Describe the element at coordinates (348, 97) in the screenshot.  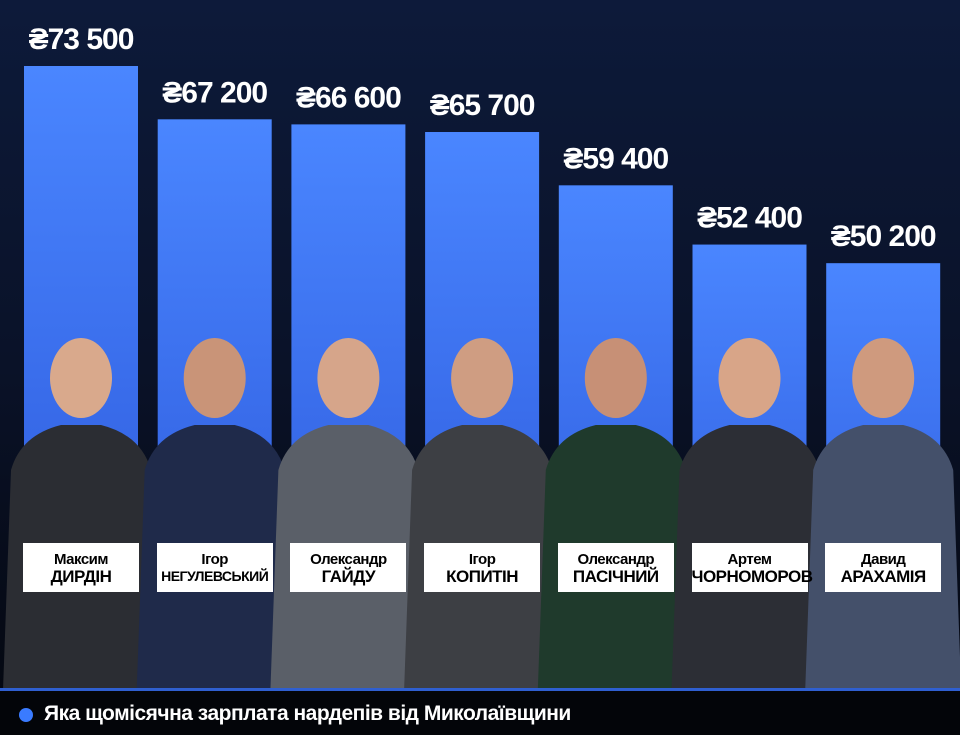
I see `value-label: ₴66 600` at that location.